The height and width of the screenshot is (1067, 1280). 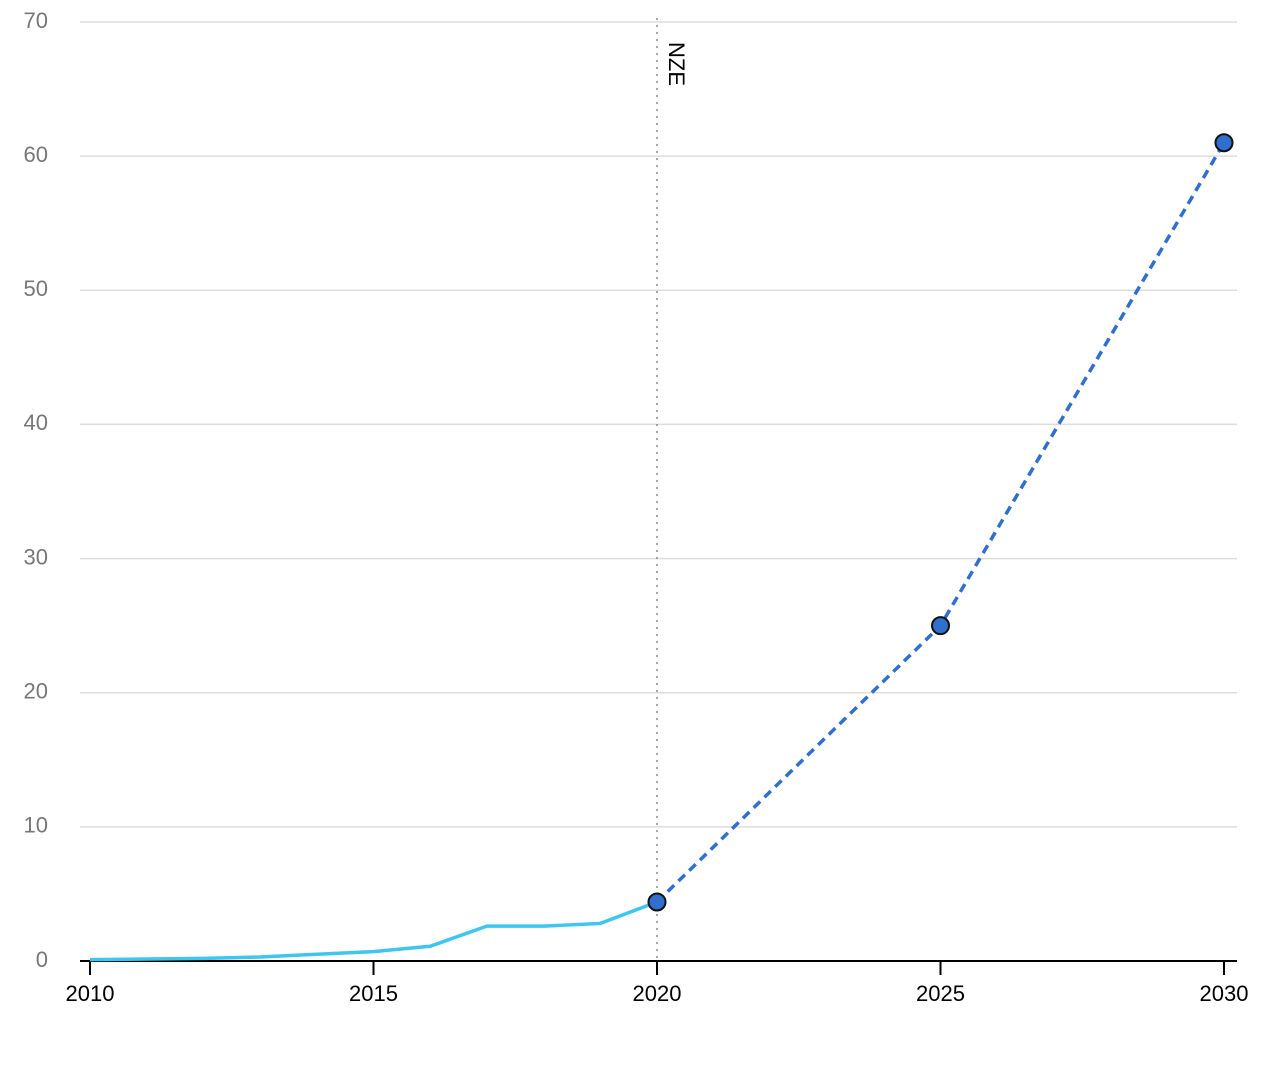 What do you see at coordinates (90, 993) in the screenshot?
I see `x-tick-label: 2010` at bounding box center [90, 993].